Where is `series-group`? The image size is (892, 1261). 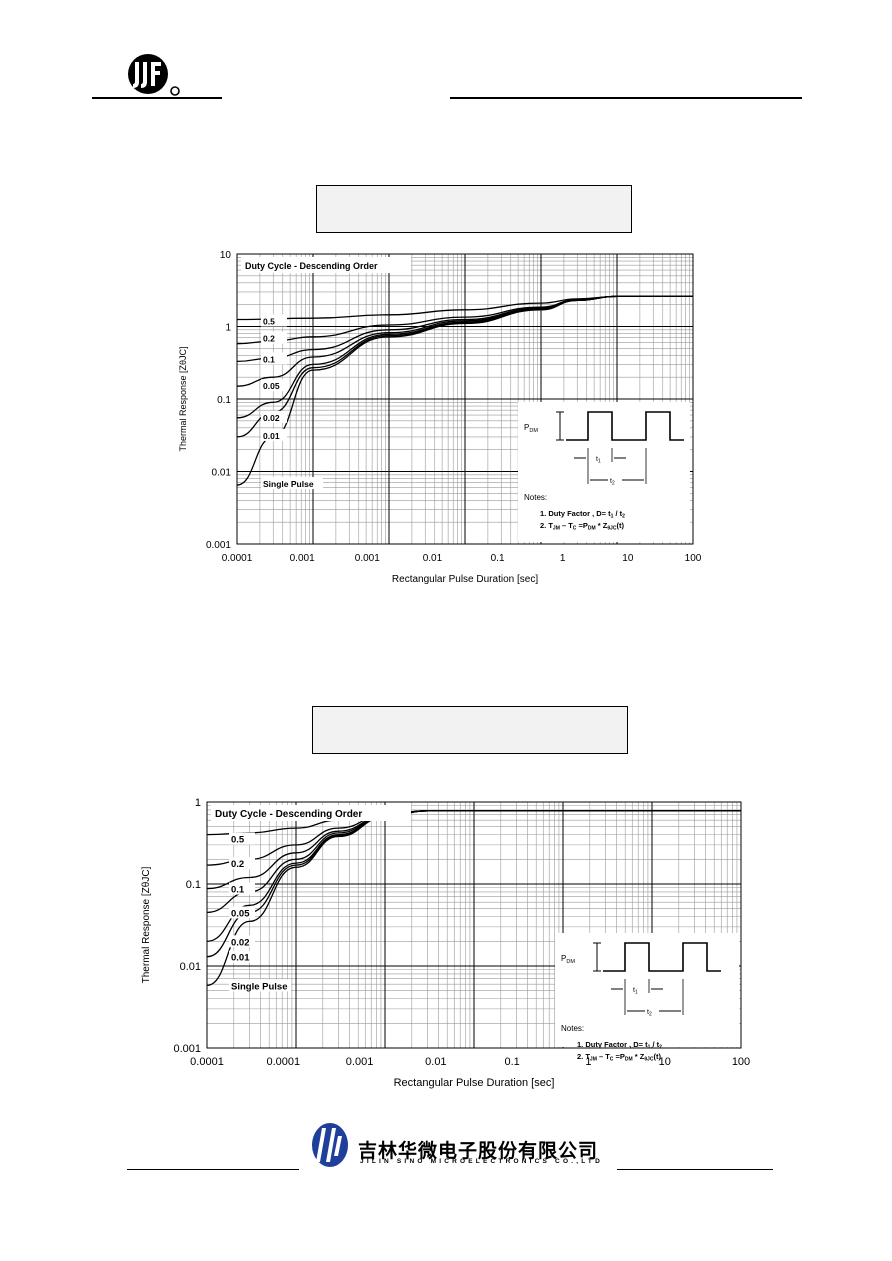 series-group is located at coordinates (464, 390).